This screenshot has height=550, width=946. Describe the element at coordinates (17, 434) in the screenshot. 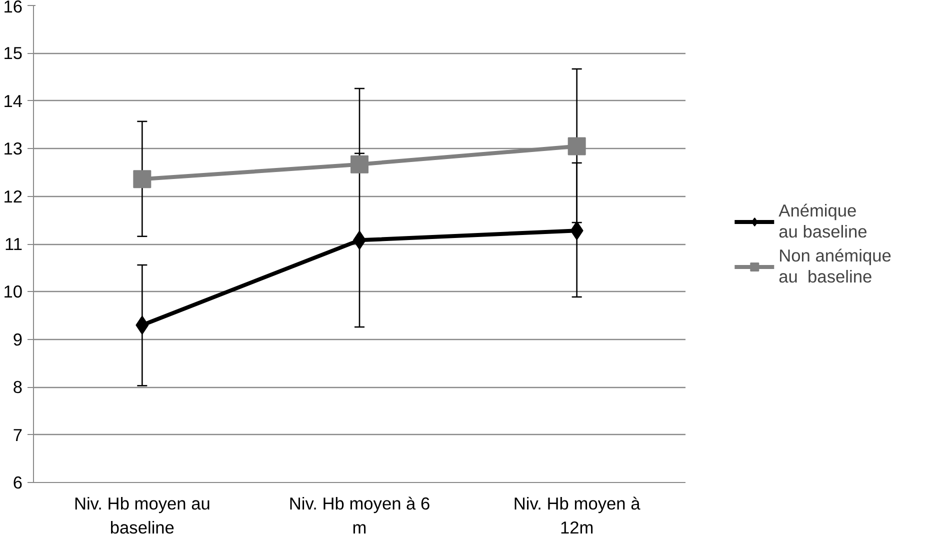

I see `y-tick-label: 7` at that location.